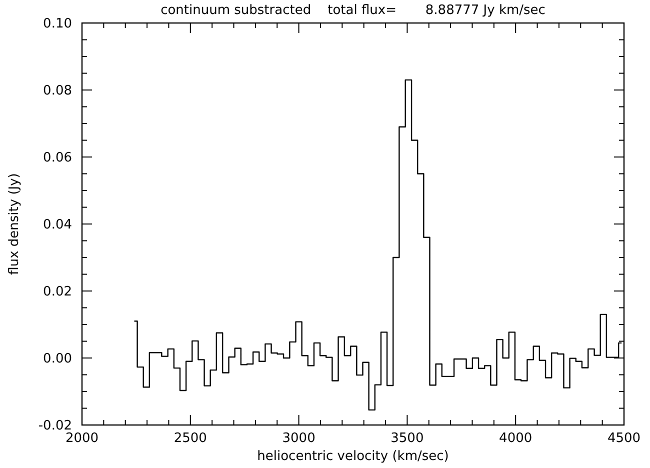 The width and height of the screenshot is (650, 468). I want to click on x-axis-title: heliocentric velocity (km/sec), so click(353, 456).